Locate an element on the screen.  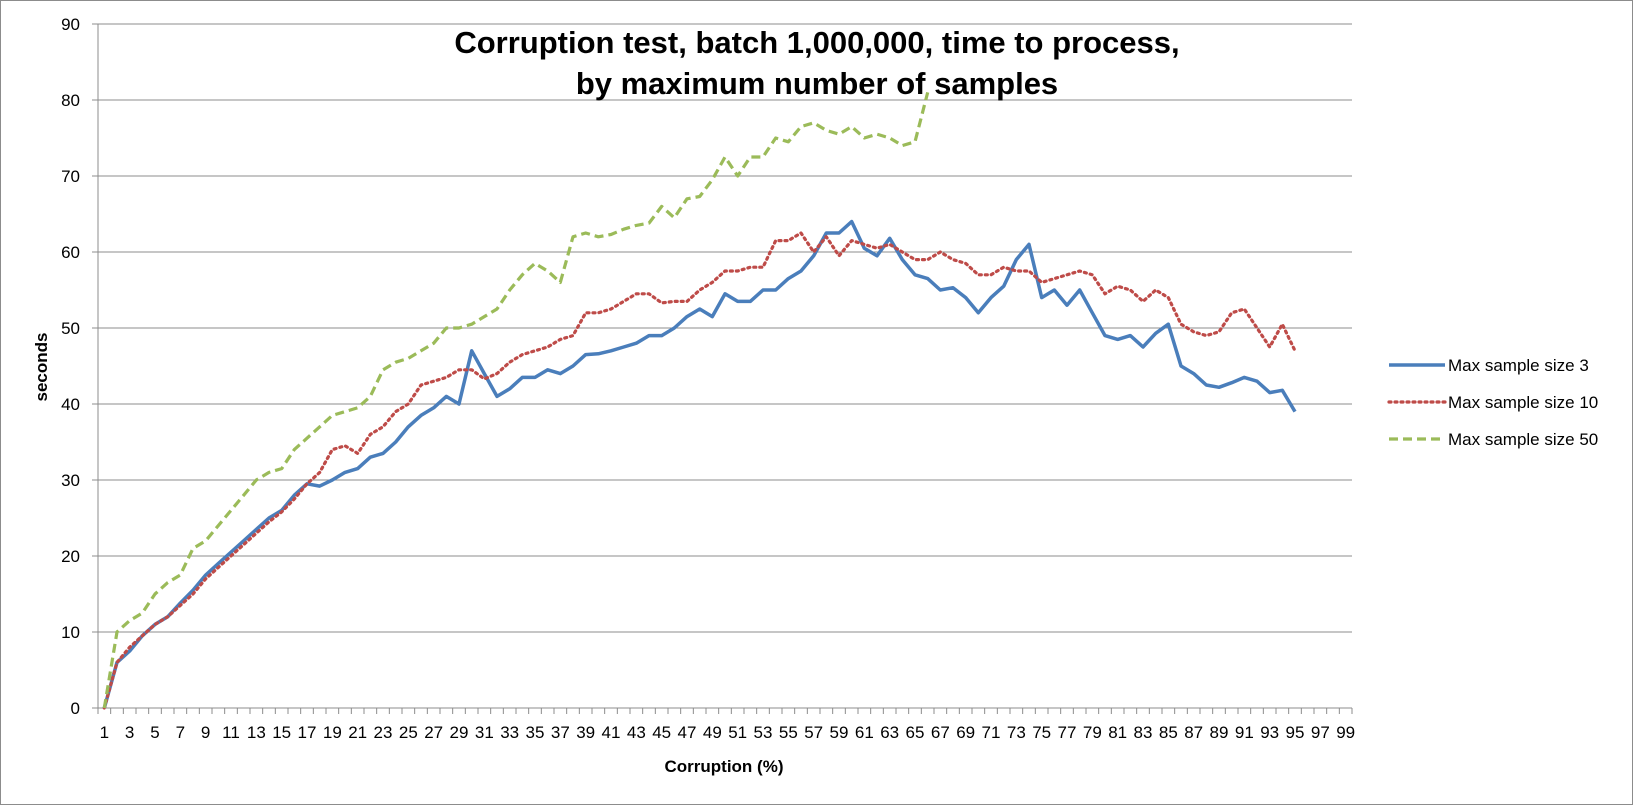
x-tick-label: 91 is located at coordinates (1244, 732).